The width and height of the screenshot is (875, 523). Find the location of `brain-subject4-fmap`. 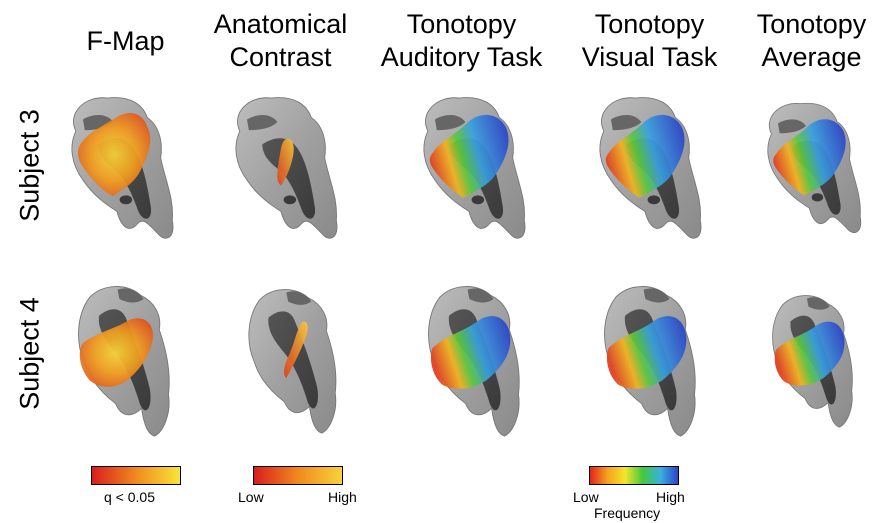

brain-subject4-fmap is located at coordinates (124, 361).